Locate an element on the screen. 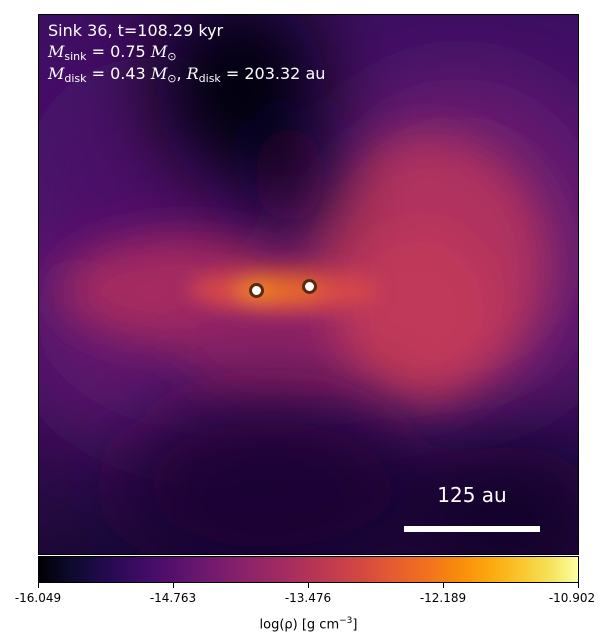 This screenshot has height=644, width=615. disk-annotation: Mdisk = 0.43 M⊙, Rdisk = 203.32 au is located at coordinates (187, 74).